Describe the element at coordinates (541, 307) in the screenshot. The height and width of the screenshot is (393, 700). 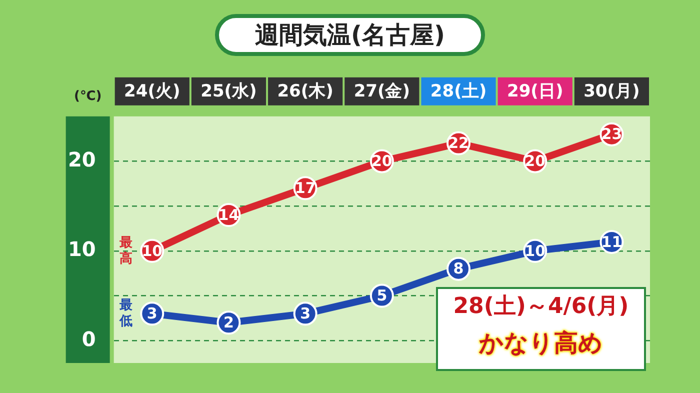
I see `annotation: 28(土)～4/6(月)` at that location.